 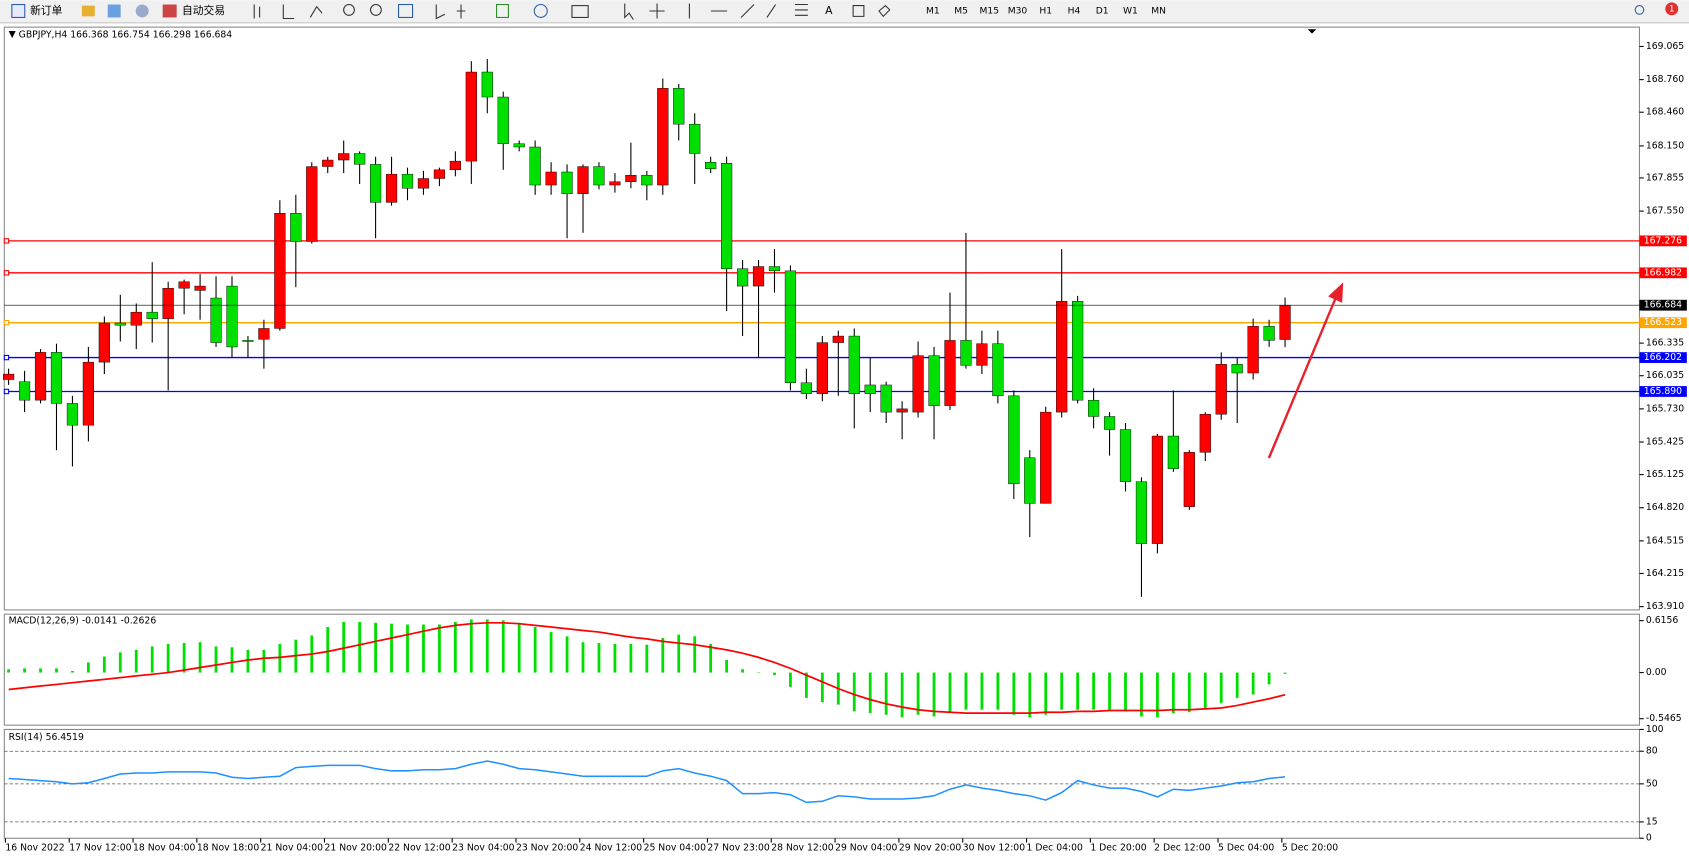 I want to click on templates, so click(x=580, y=11).